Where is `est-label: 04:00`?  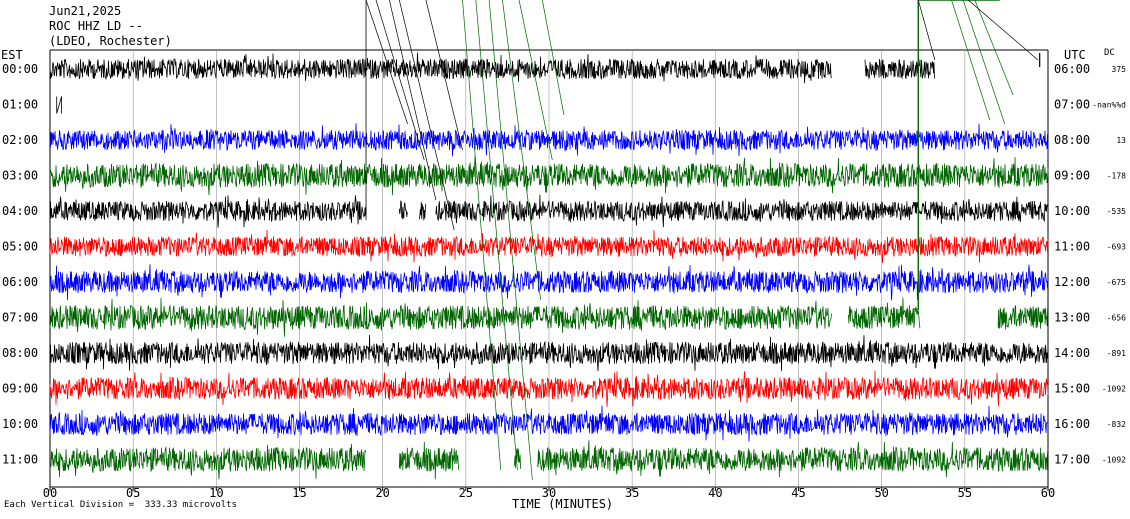 est-label: 04:00 is located at coordinates (20, 211).